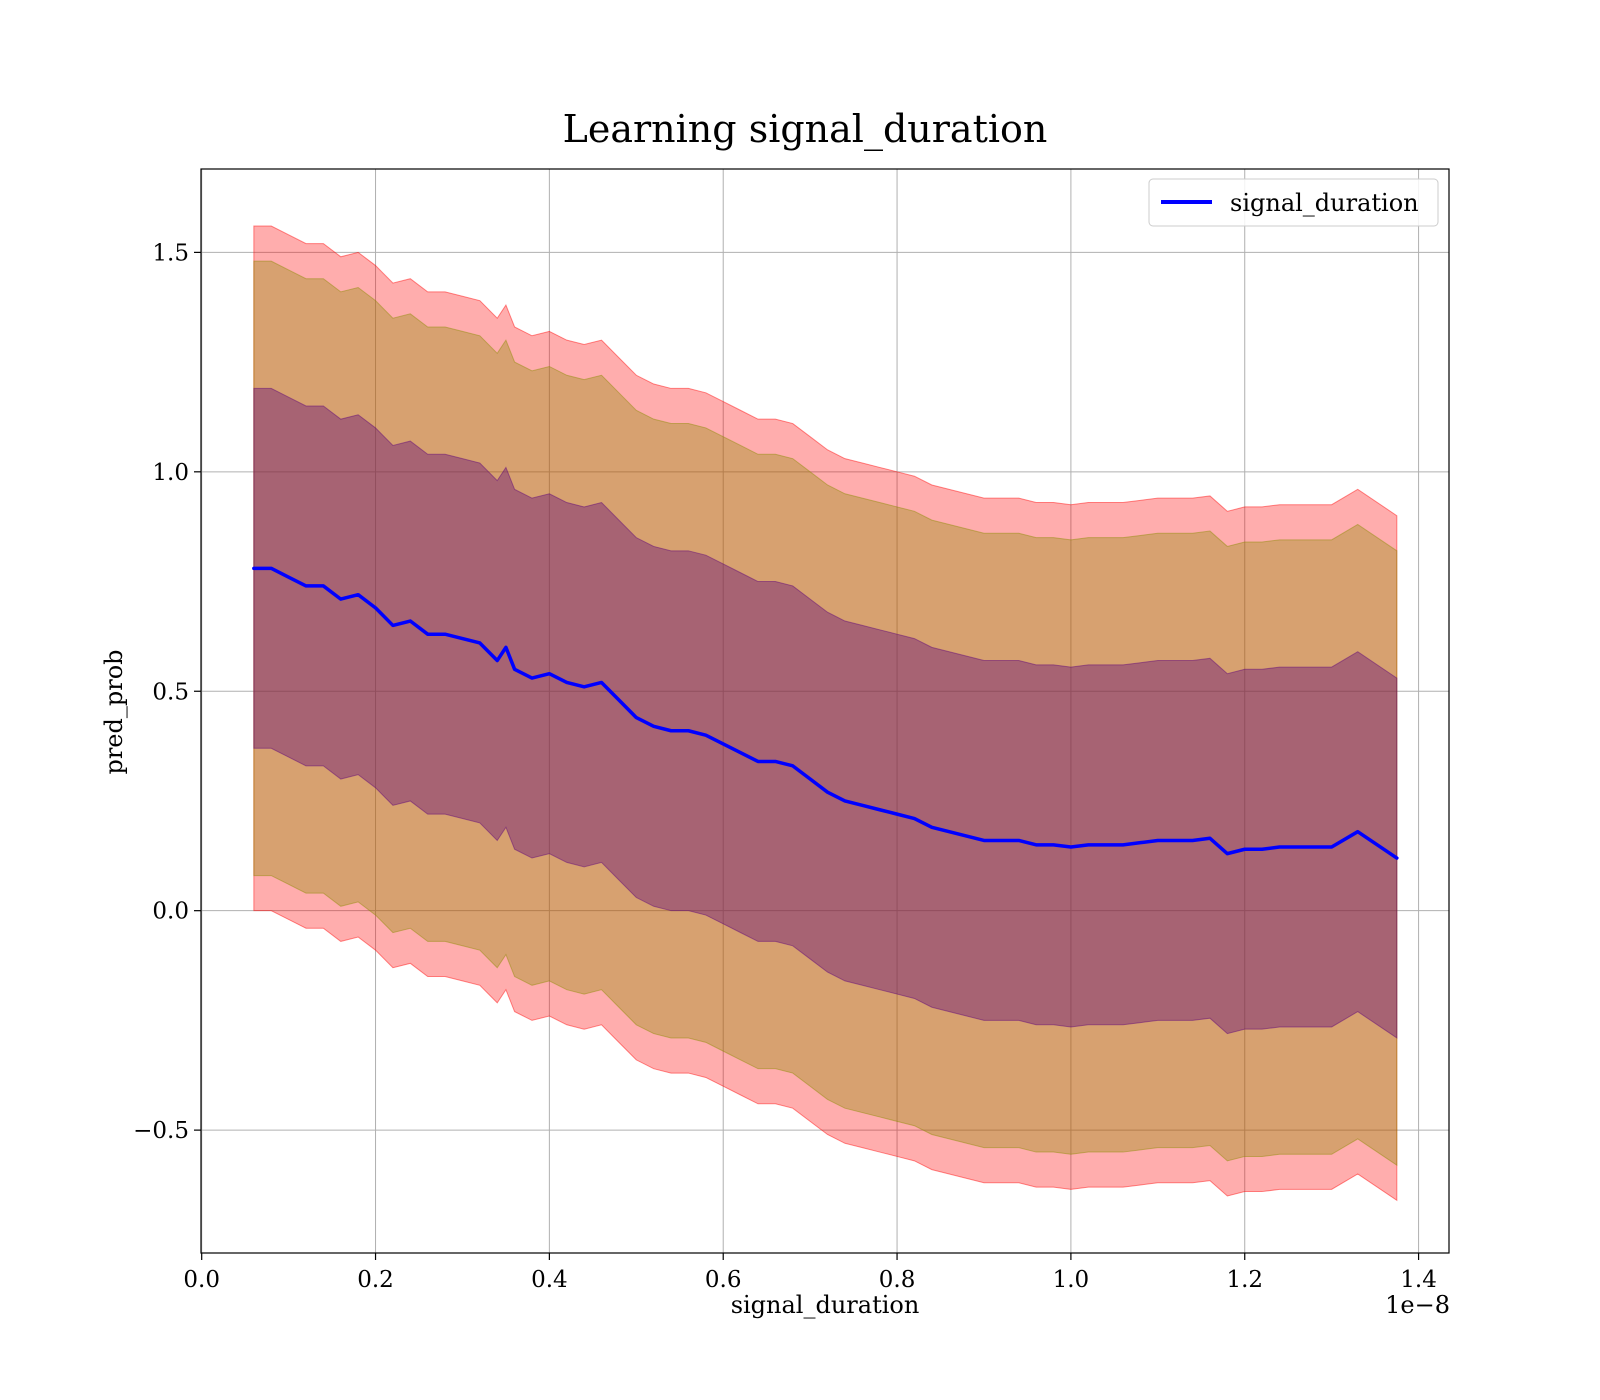  What do you see at coordinates (170, 253) in the screenshot?
I see `y-tick-label: 1.5` at bounding box center [170, 253].